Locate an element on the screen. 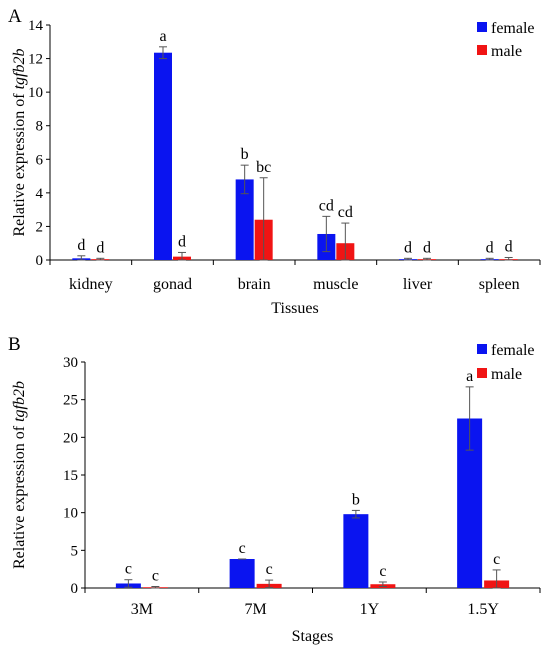 The height and width of the screenshot is (651, 550). y-tick-label: 8 is located at coordinates (40, 127).